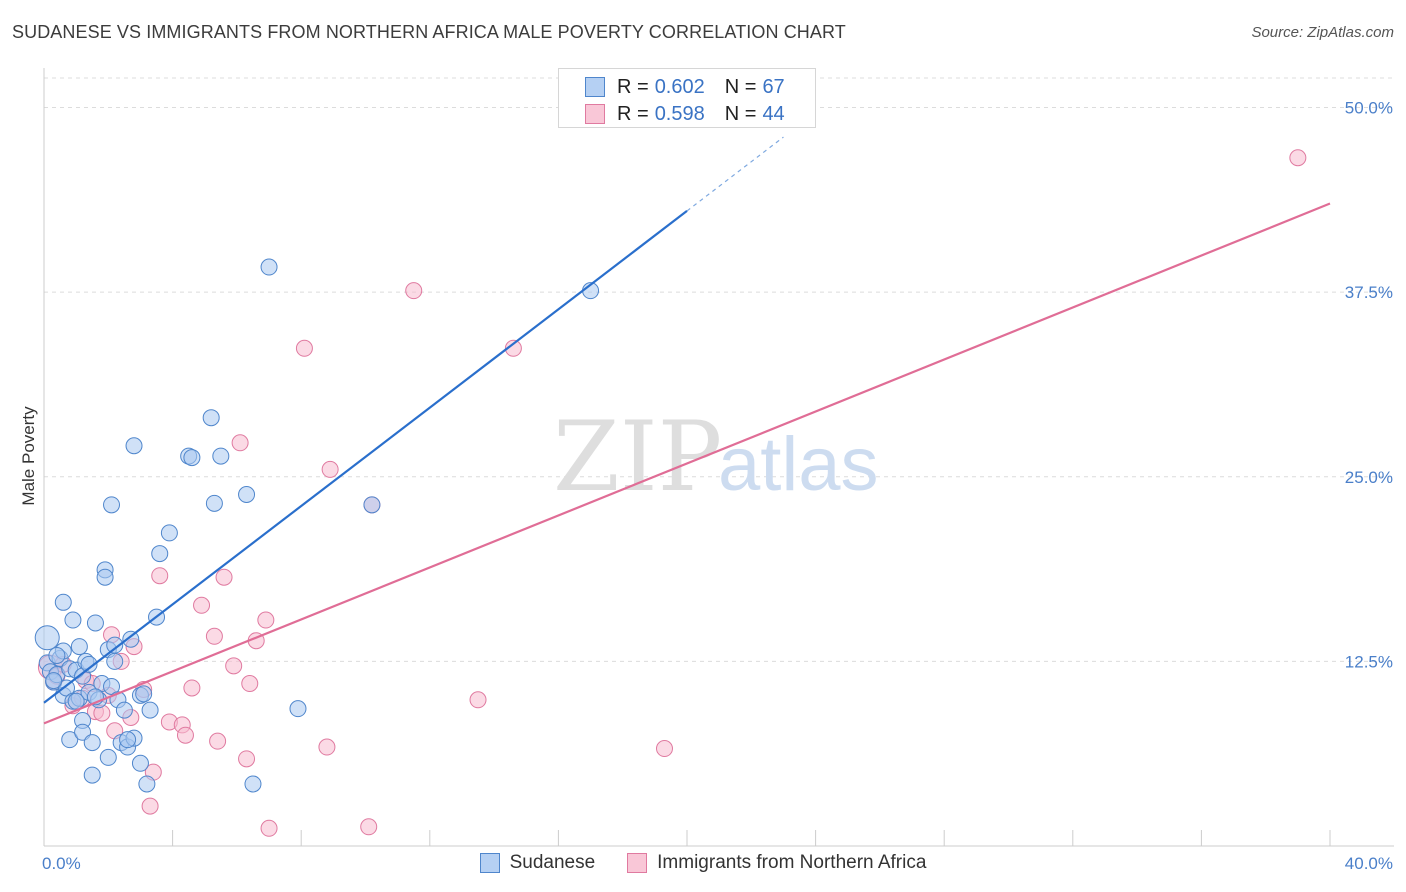 The height and width of the screenshot is (892, 1406). I want to click on y-tick-label: 12.5%, so click(1369, 661).